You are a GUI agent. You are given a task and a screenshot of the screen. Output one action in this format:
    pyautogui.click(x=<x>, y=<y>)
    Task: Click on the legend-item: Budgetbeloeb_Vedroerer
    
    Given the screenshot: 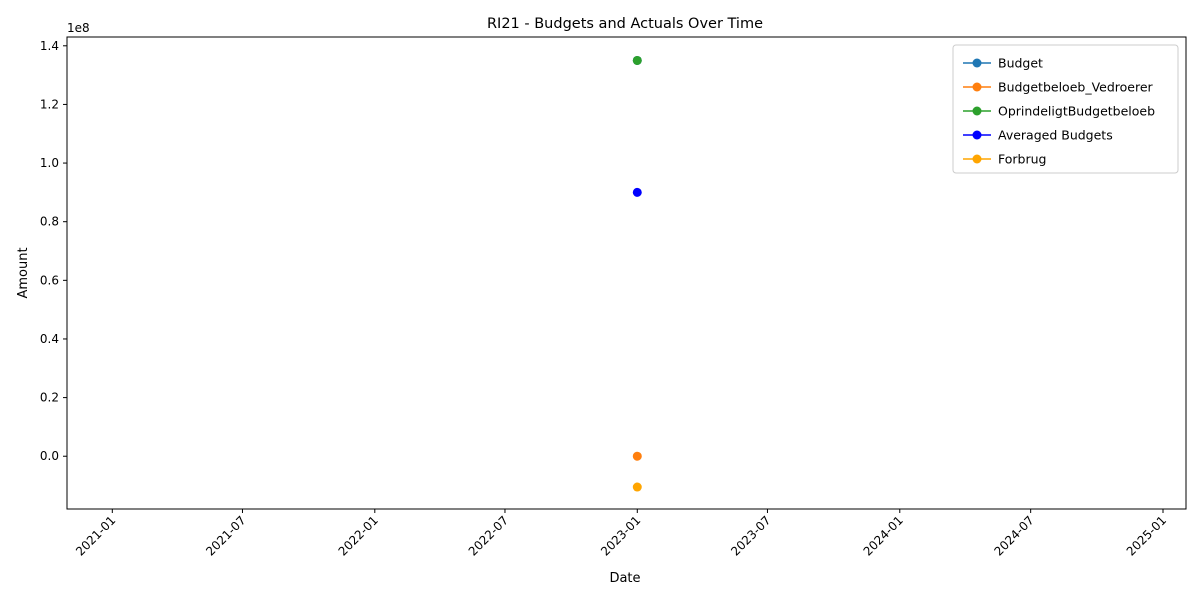 What is the action you would take?
    pyautogui.click(x=1058, y=87)
    